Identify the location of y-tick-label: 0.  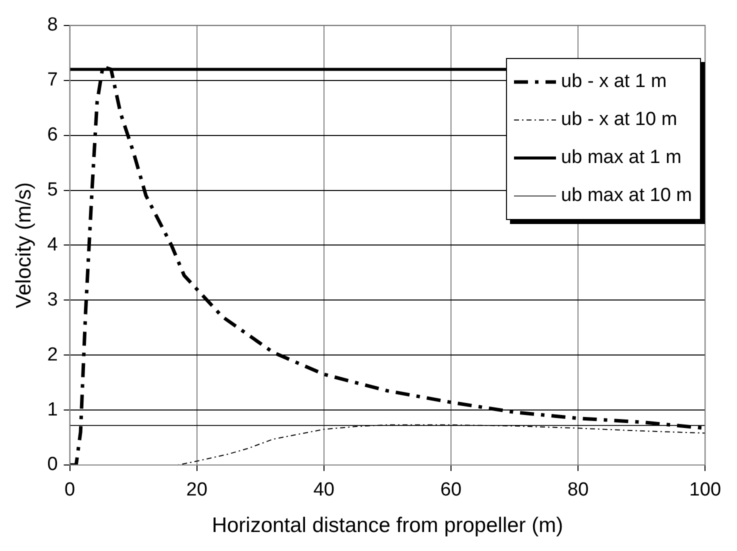
(52, 465).